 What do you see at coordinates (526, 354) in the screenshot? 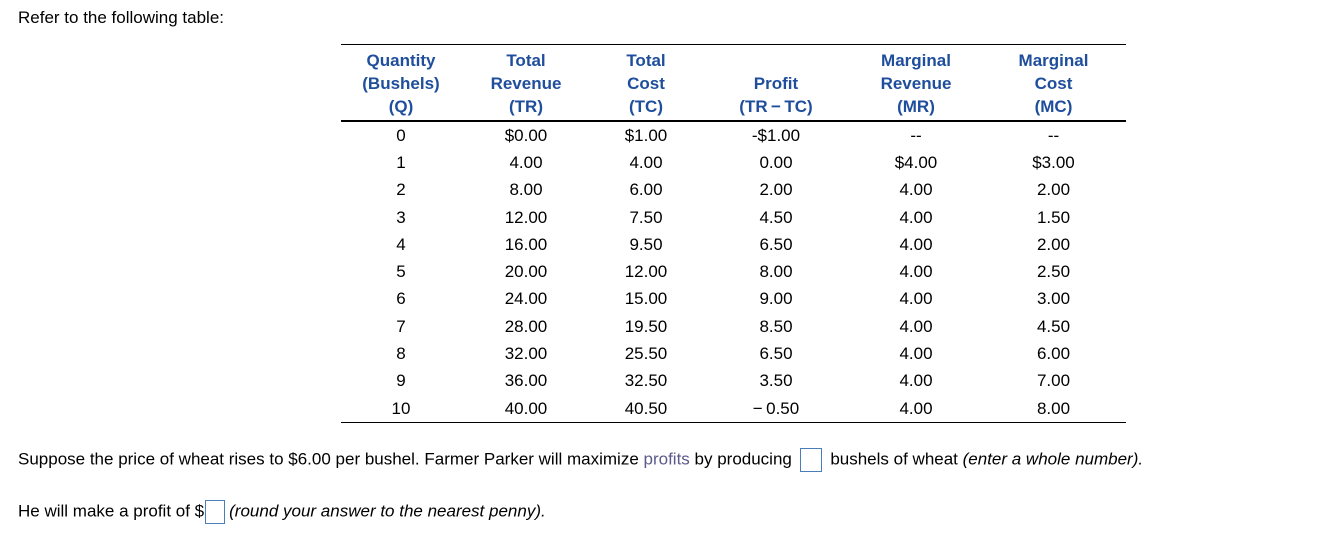
I see `cell-total-revenue: 32.00` at bounding box center [526, 354].